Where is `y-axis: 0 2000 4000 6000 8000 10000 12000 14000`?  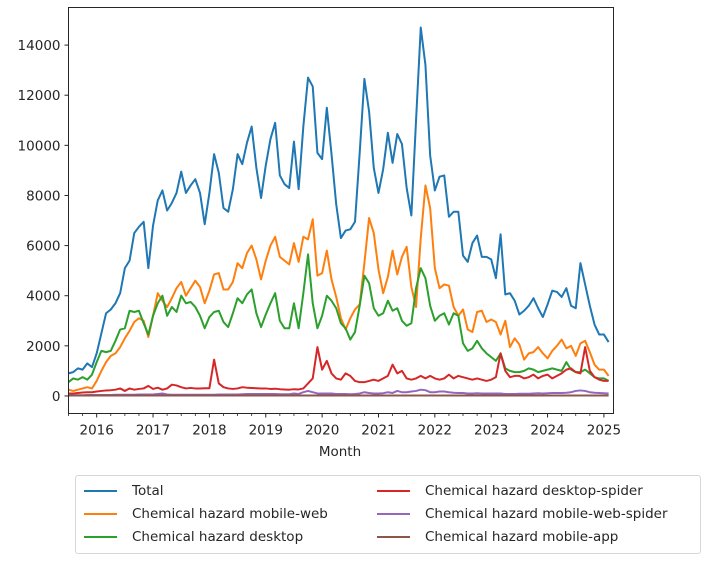 y-axis: 0 2000 4000 6000 8000 10000 12000 14000 is located at coordinates (43, 221).